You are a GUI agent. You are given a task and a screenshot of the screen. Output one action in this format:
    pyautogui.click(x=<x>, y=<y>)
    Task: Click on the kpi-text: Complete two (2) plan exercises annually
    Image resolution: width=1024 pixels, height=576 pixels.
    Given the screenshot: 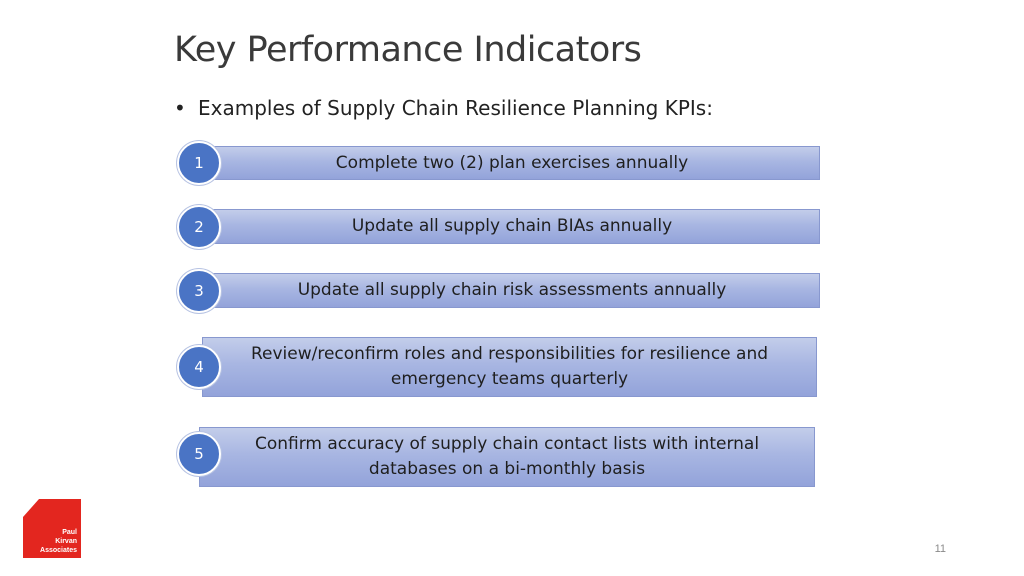 What is the action you would take?
    pyautogui.click(x=512, y=162)
    